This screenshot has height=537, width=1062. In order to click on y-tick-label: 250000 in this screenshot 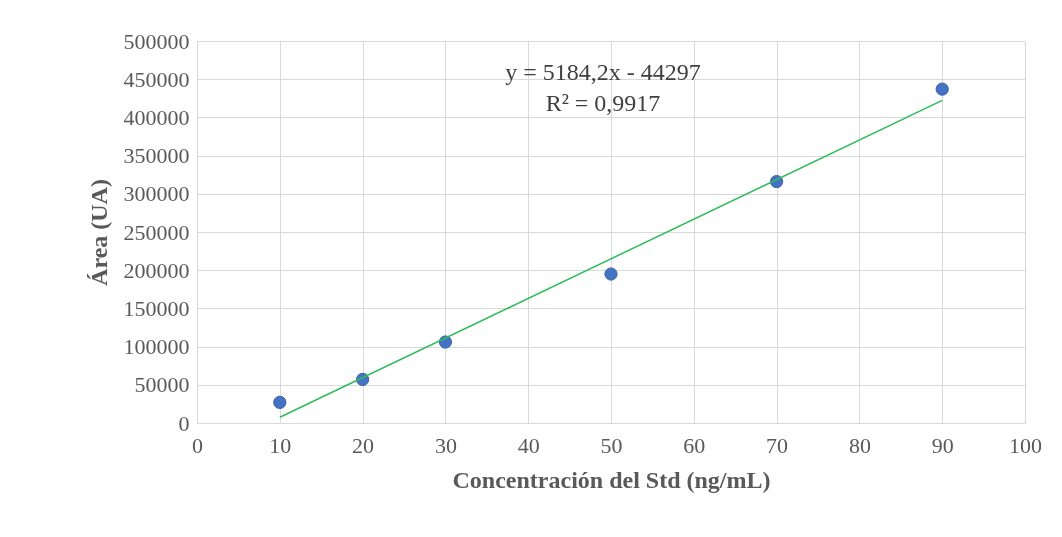, I will do `click(156, 232)`.